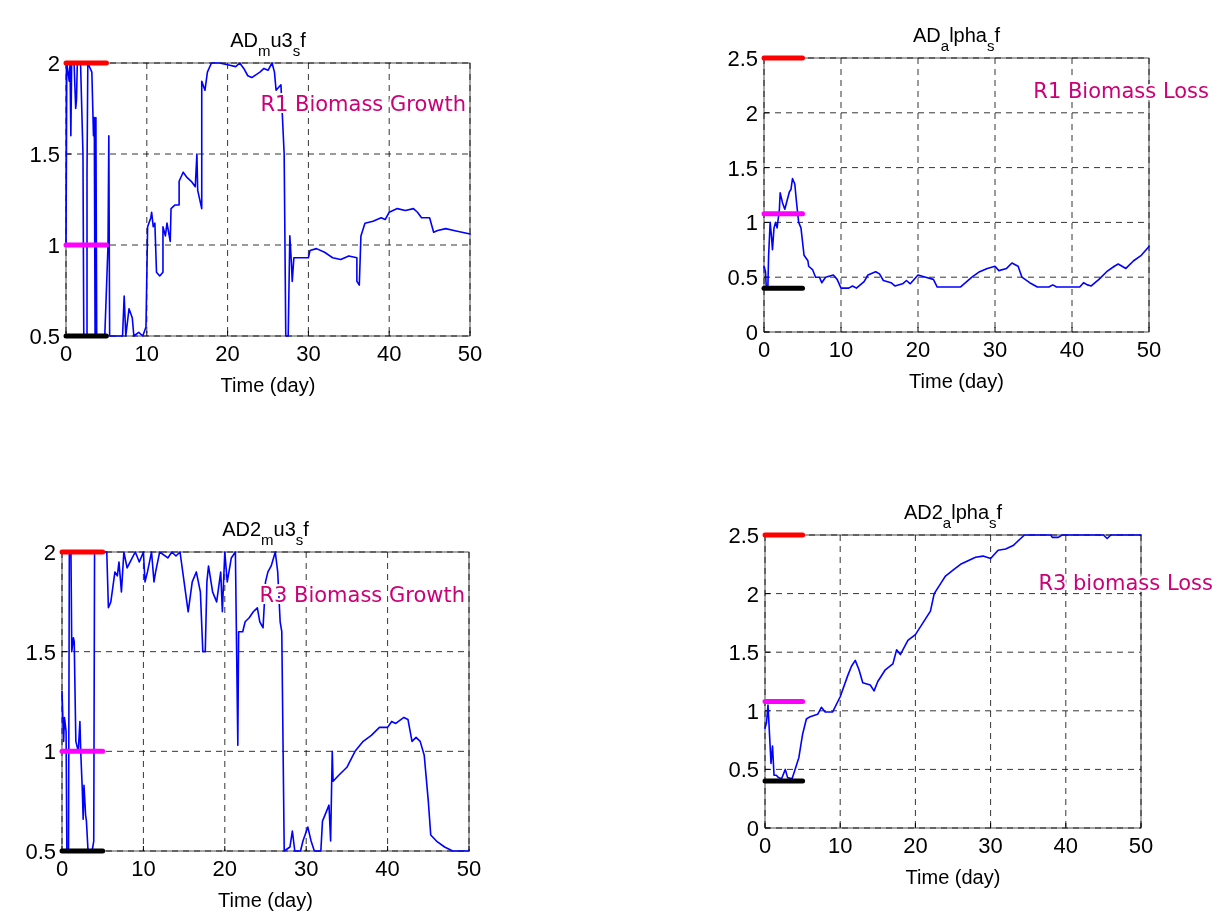 The width and height of the screenshot is (1212, 922). What do you see at coordinates (268, 44) in the screenshot?
I see `chart-title: AD$_{m}$u3$_{s}$f` at bounding box center [268, 44].